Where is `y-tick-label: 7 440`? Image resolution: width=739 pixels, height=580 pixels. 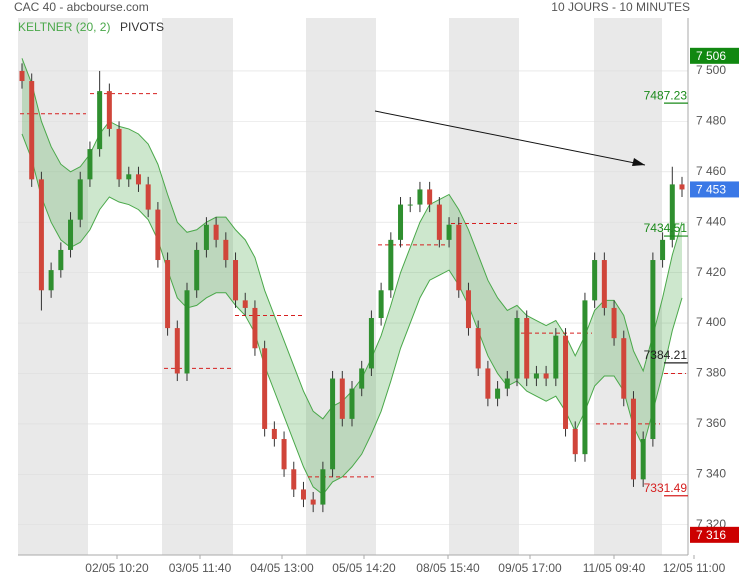 y-tick-label: 7 440 is located at coordinates (711, 221).